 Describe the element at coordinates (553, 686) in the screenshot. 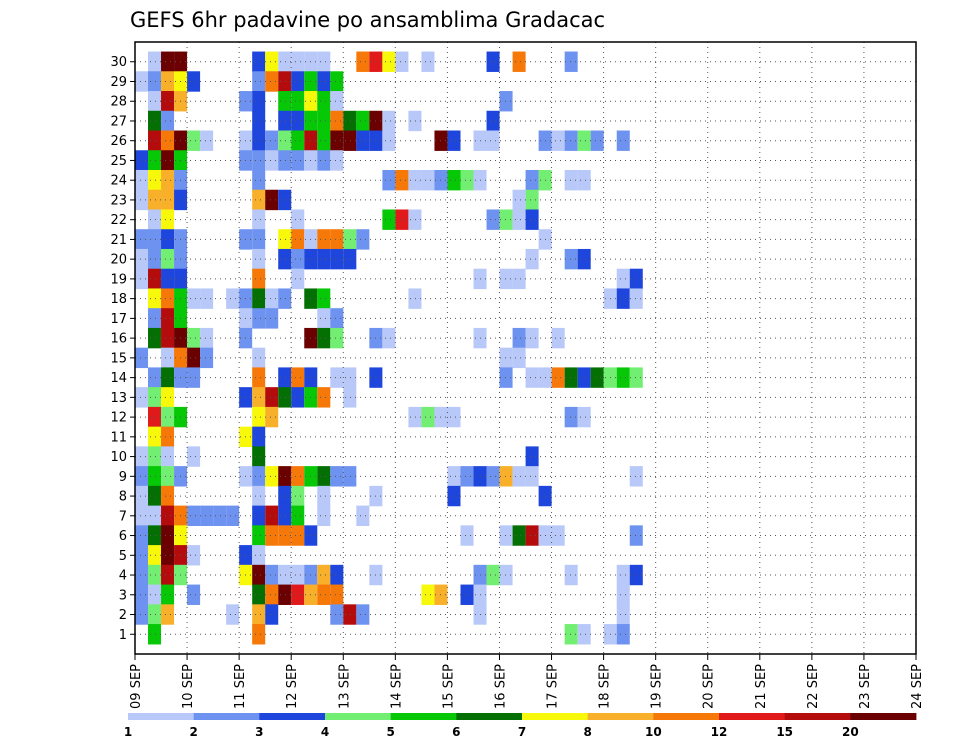

I see `x-tick-label: 17 SEP` at that location.